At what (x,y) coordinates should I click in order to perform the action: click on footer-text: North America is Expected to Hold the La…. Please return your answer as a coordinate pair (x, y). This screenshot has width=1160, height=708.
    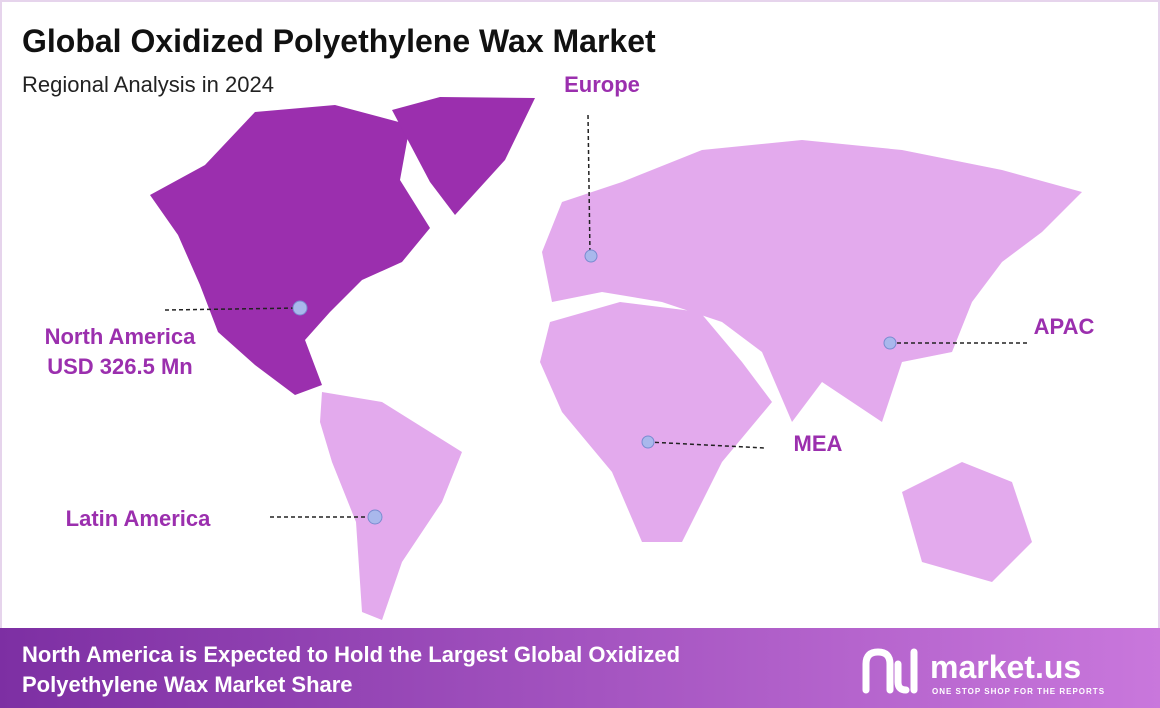
    Looking at the image, I should click on (351, 654).